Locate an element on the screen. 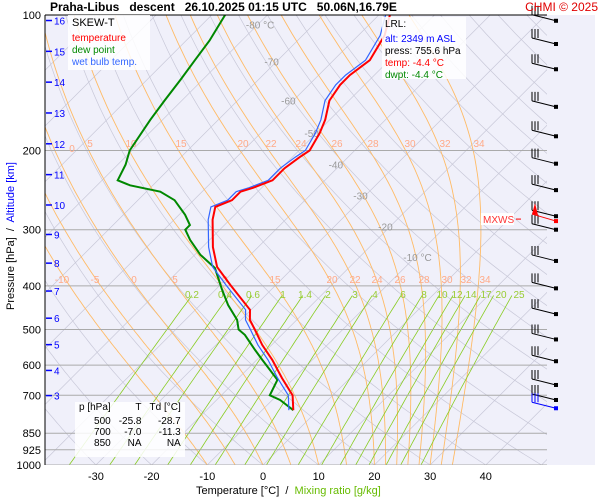  table-header: Td [°C] is located at coordinates (165, 407).